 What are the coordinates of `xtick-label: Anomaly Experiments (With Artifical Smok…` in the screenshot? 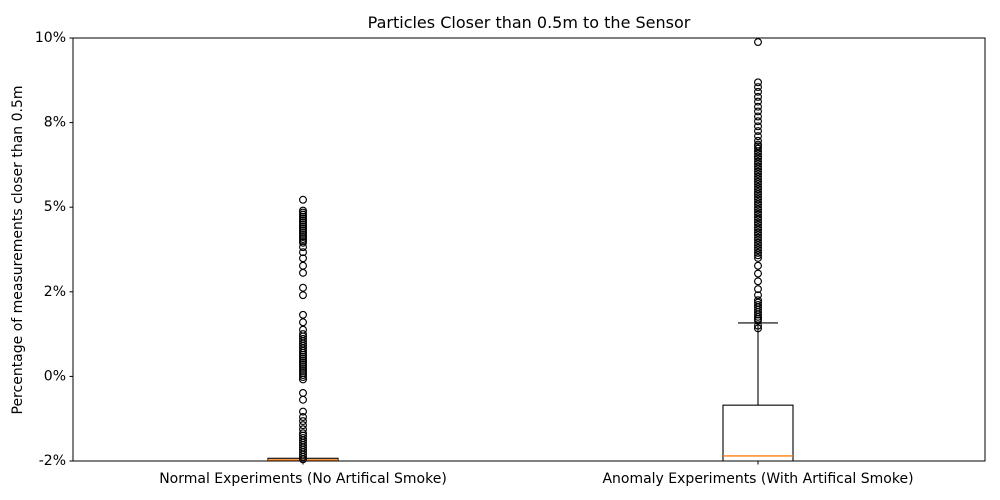 It's located at (757, 479).